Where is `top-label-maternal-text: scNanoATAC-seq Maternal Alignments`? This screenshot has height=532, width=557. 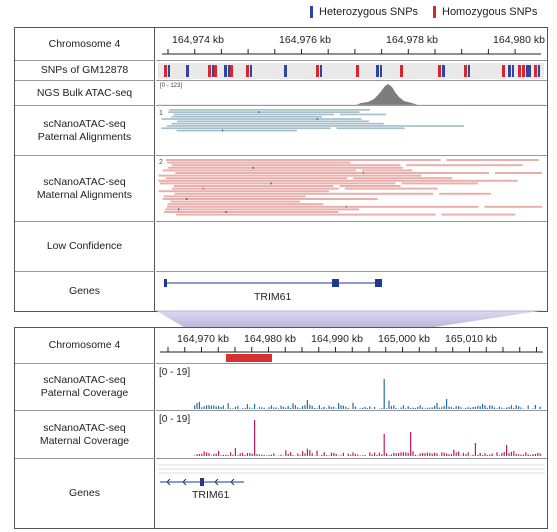 top-label-maternal-text: scNanoATAC-seq Maternal Alignments is located at coordinates (84, 188).